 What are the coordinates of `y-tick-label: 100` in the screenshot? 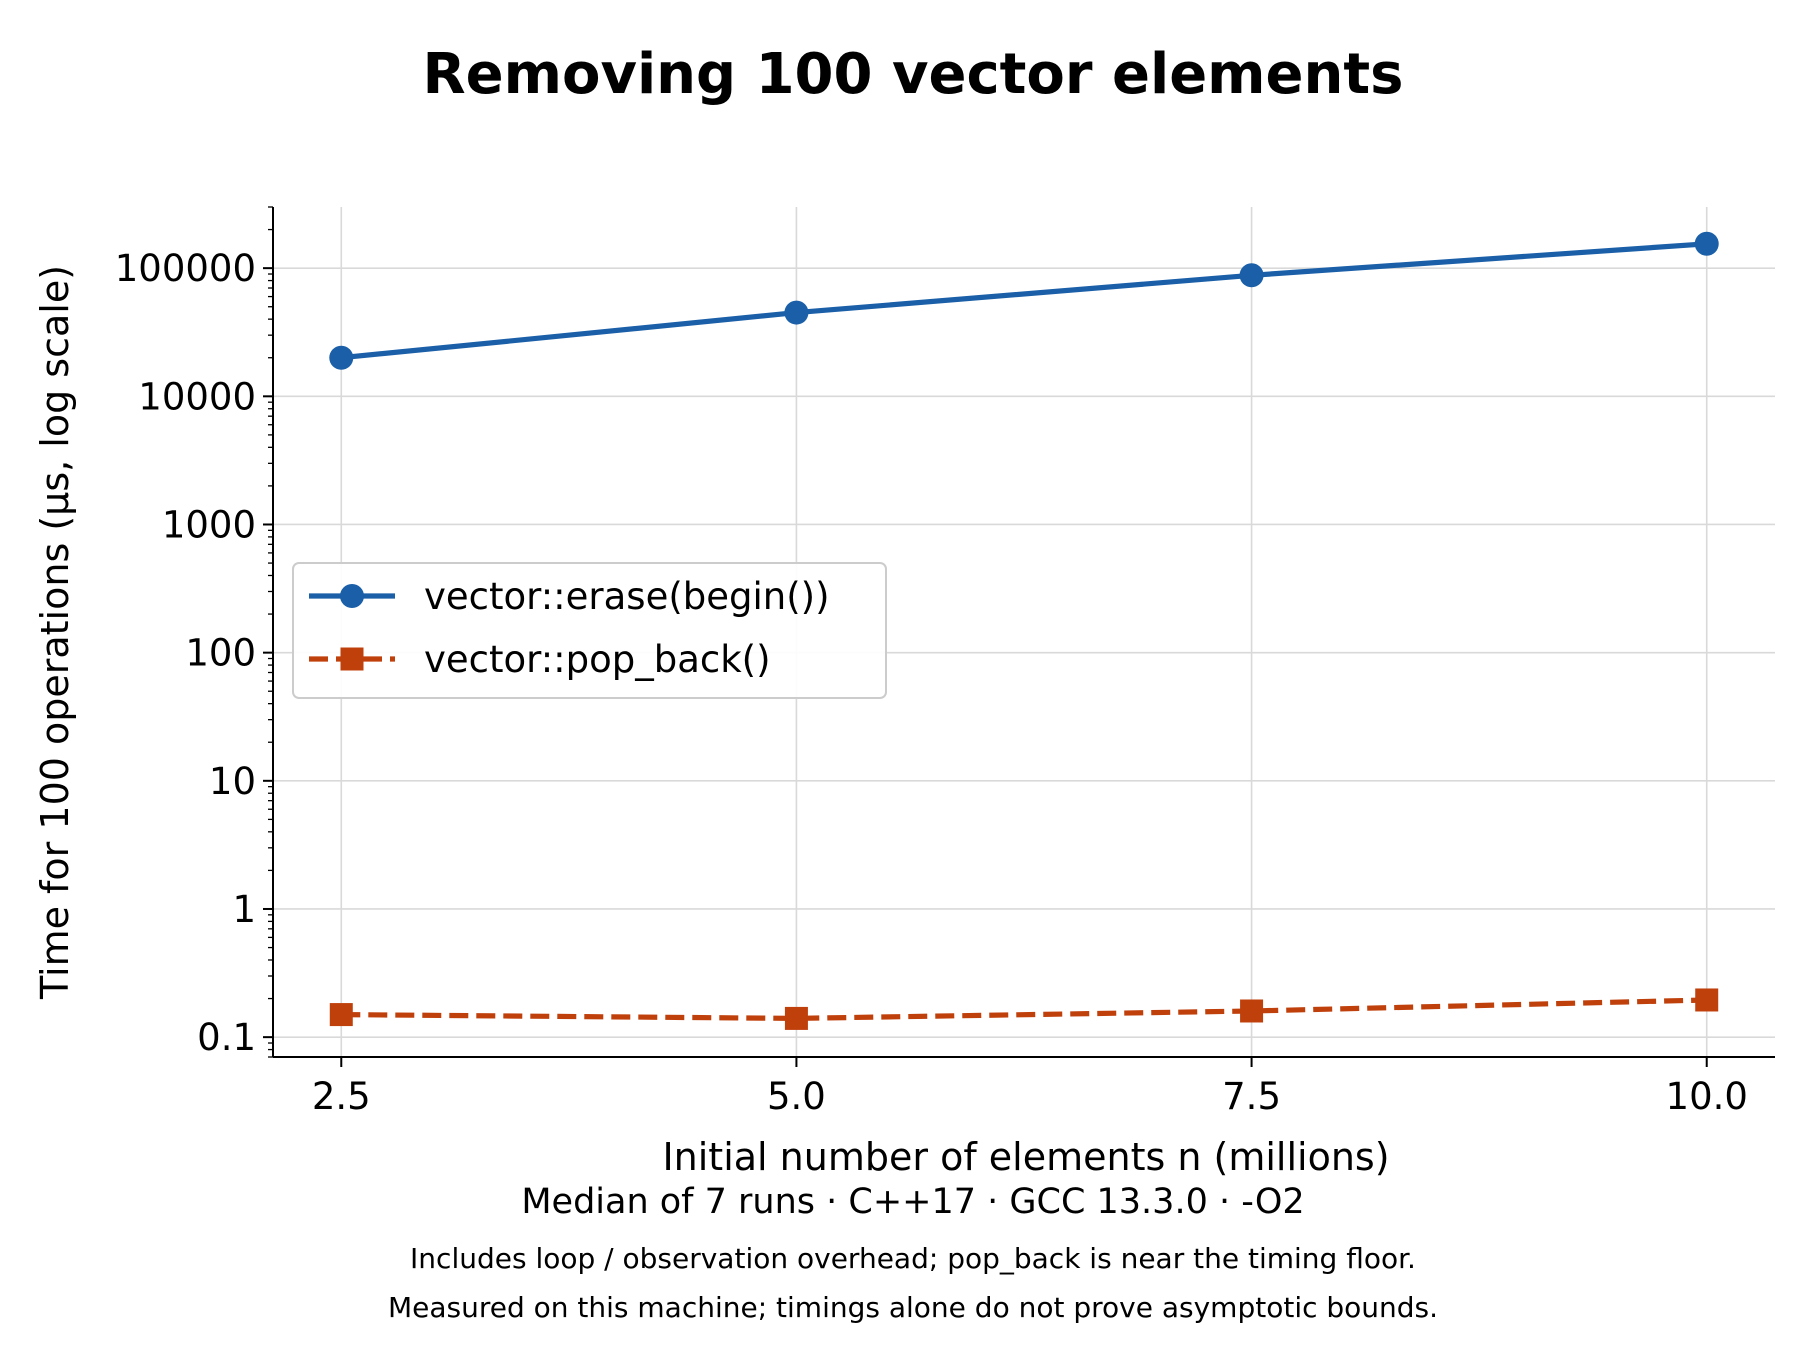 It's located at (220, 653).